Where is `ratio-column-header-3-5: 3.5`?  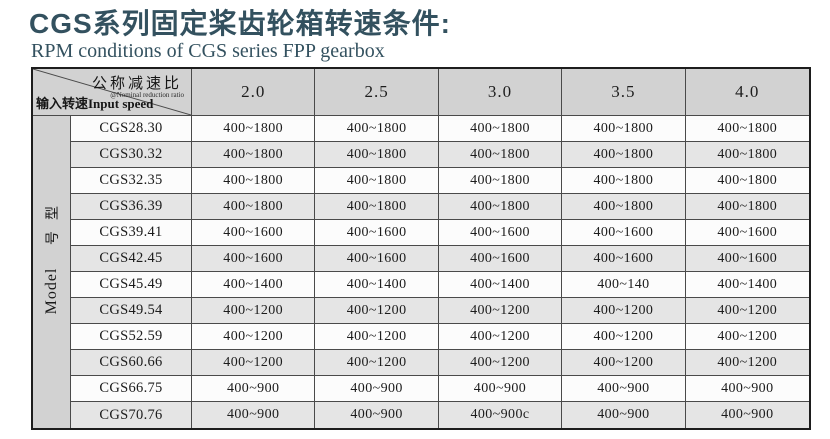
ratio-column-header-3-5: 3.5 is located at coordinates (624, 92).